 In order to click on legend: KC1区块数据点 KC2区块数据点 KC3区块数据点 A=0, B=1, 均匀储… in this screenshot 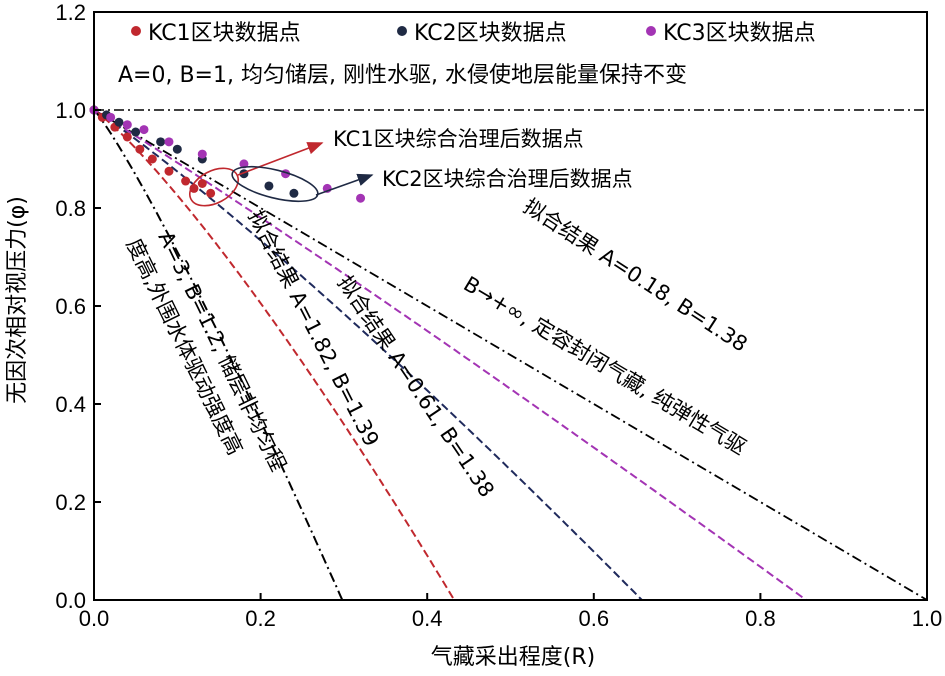, I will do `click(467, 54)`.